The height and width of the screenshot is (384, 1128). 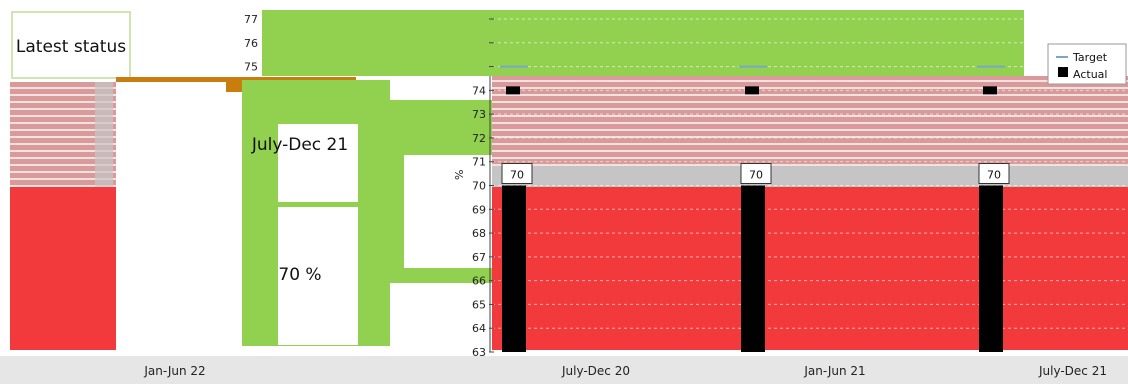 What do you see at coordinates (479, 209) in the screenshot?
I see `y-tick-label-69: 69` at bounding box center [479, 209].